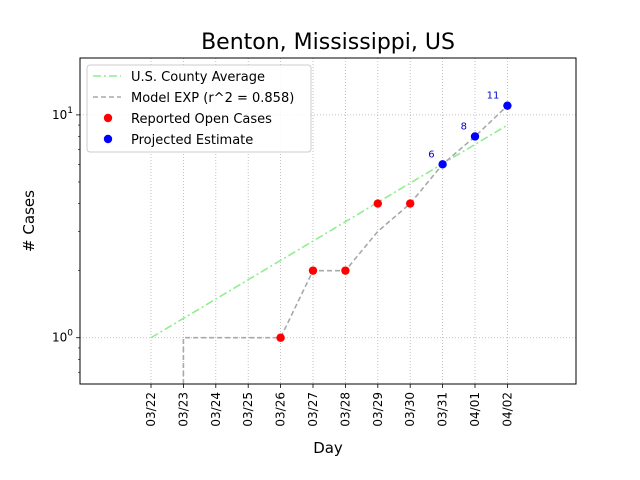  I want to click on x-tick-label: 03/28, so click(345, 409).